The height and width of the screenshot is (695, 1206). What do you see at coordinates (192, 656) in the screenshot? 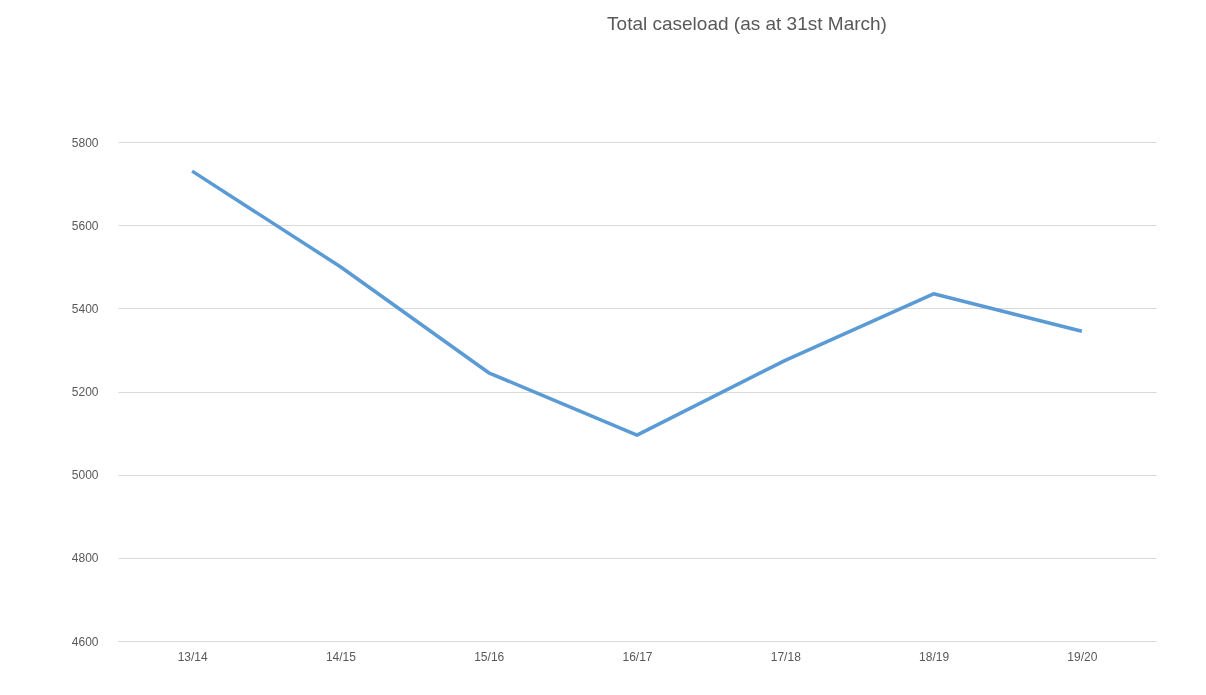
I see `x-tick-label: 13/14` at bounding box center [192, 656].